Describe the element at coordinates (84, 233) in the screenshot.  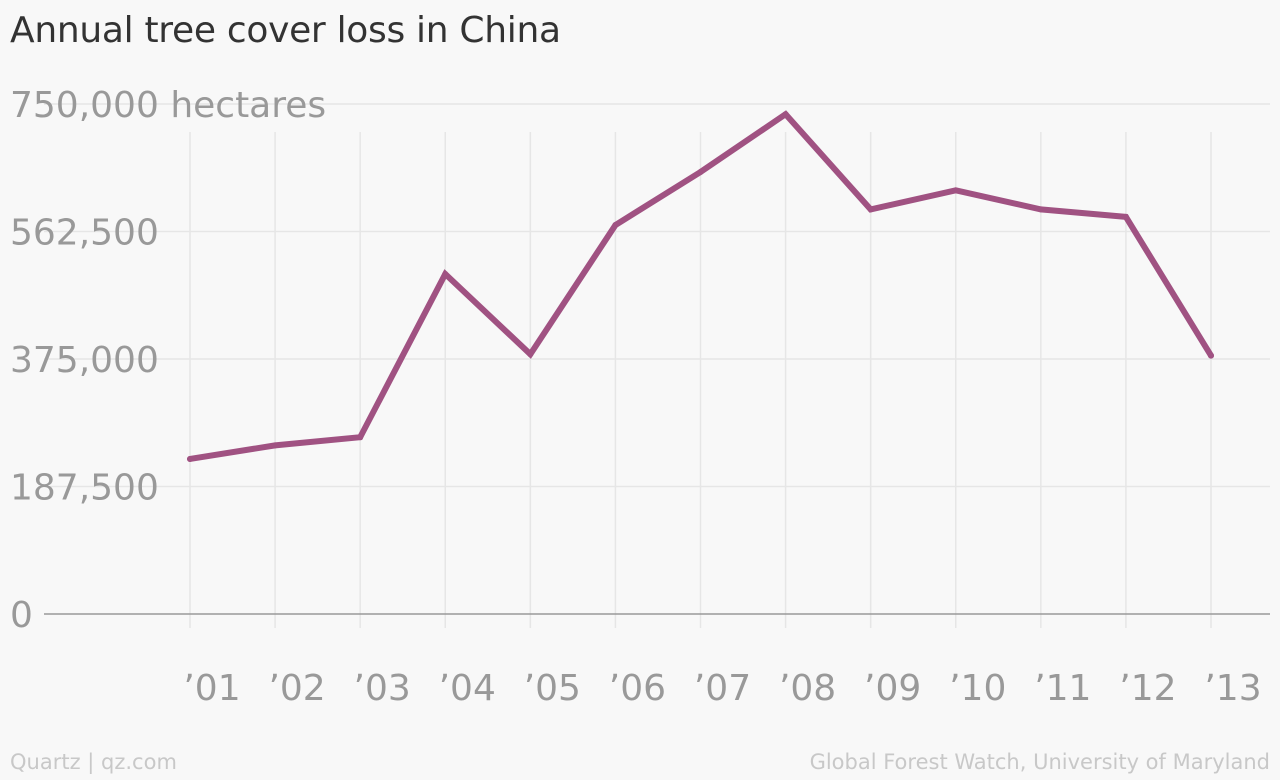
I see `y-tick-label: 562,500` at that location.